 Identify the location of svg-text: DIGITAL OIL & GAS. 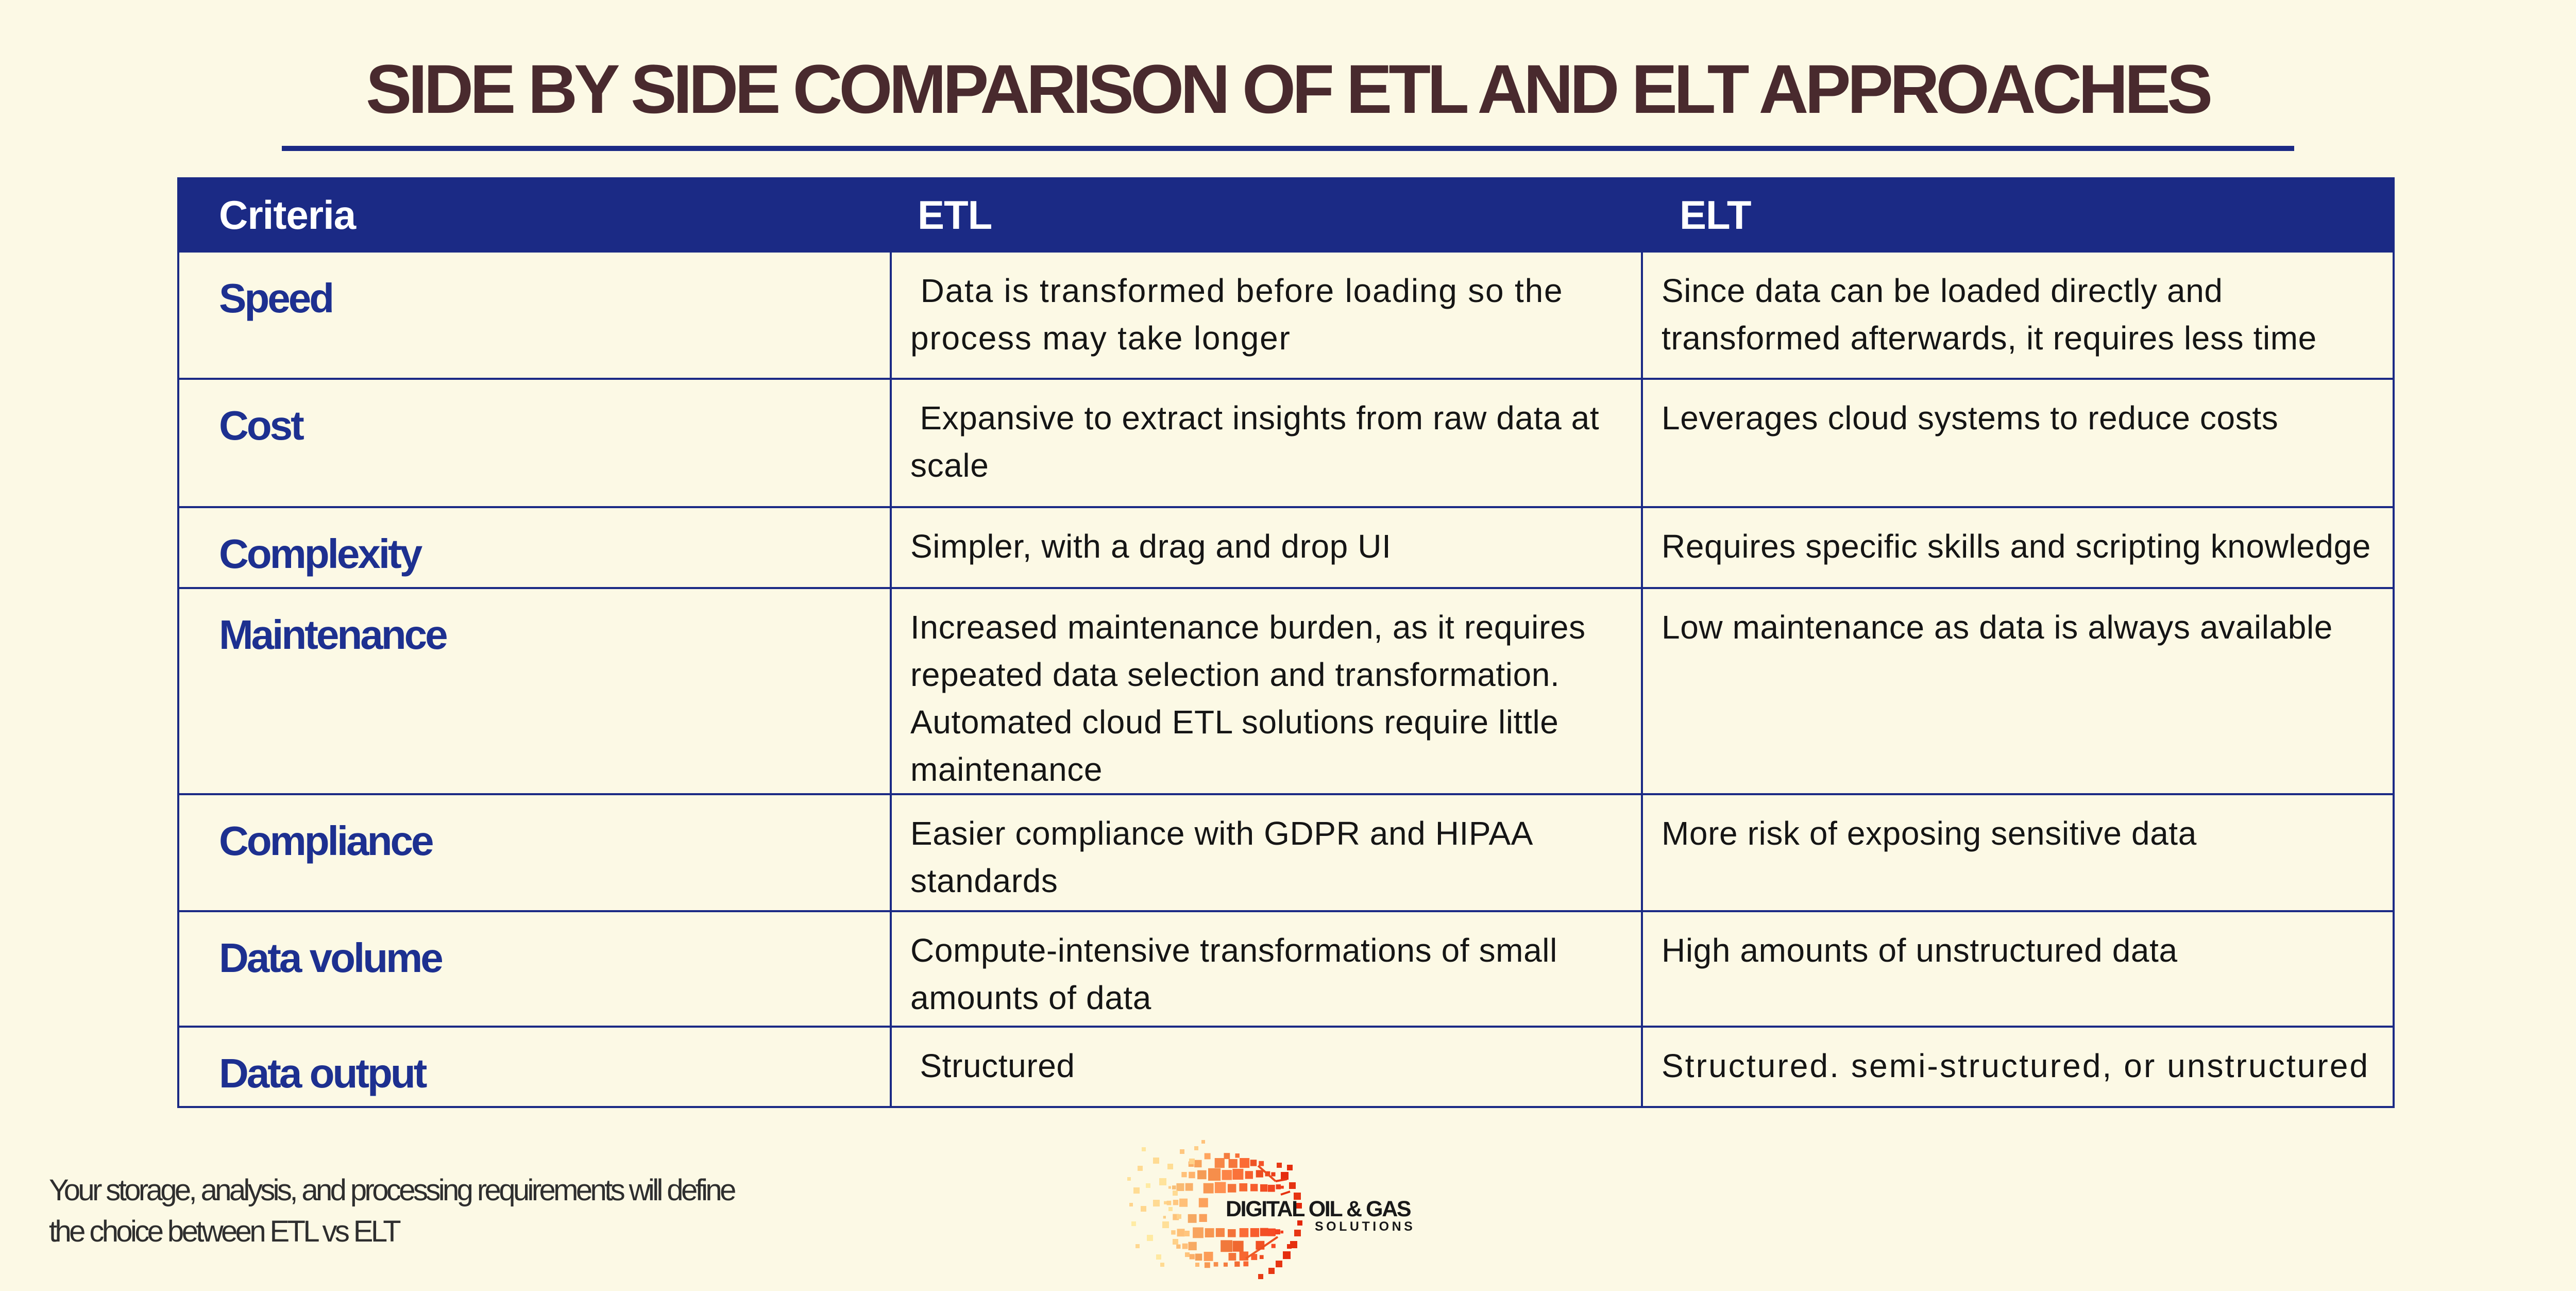
(1318, 1209).